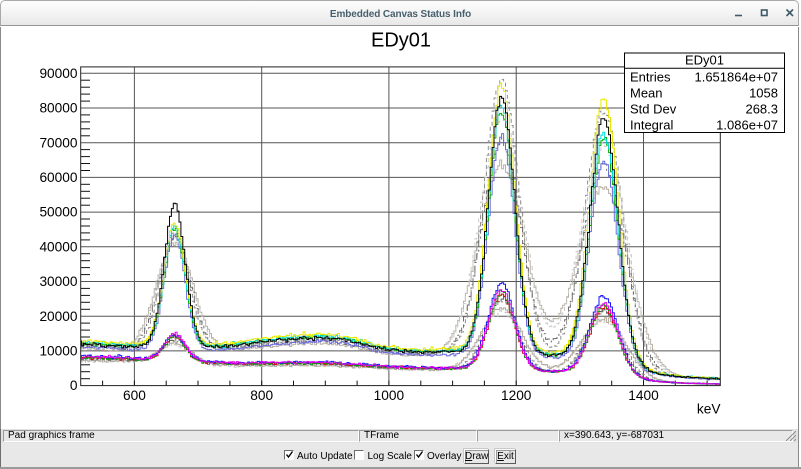  What do you see at coordinates (58, 281) in the screenshot?
I see `svg-text: 30000` at bounding box center [58, 281].